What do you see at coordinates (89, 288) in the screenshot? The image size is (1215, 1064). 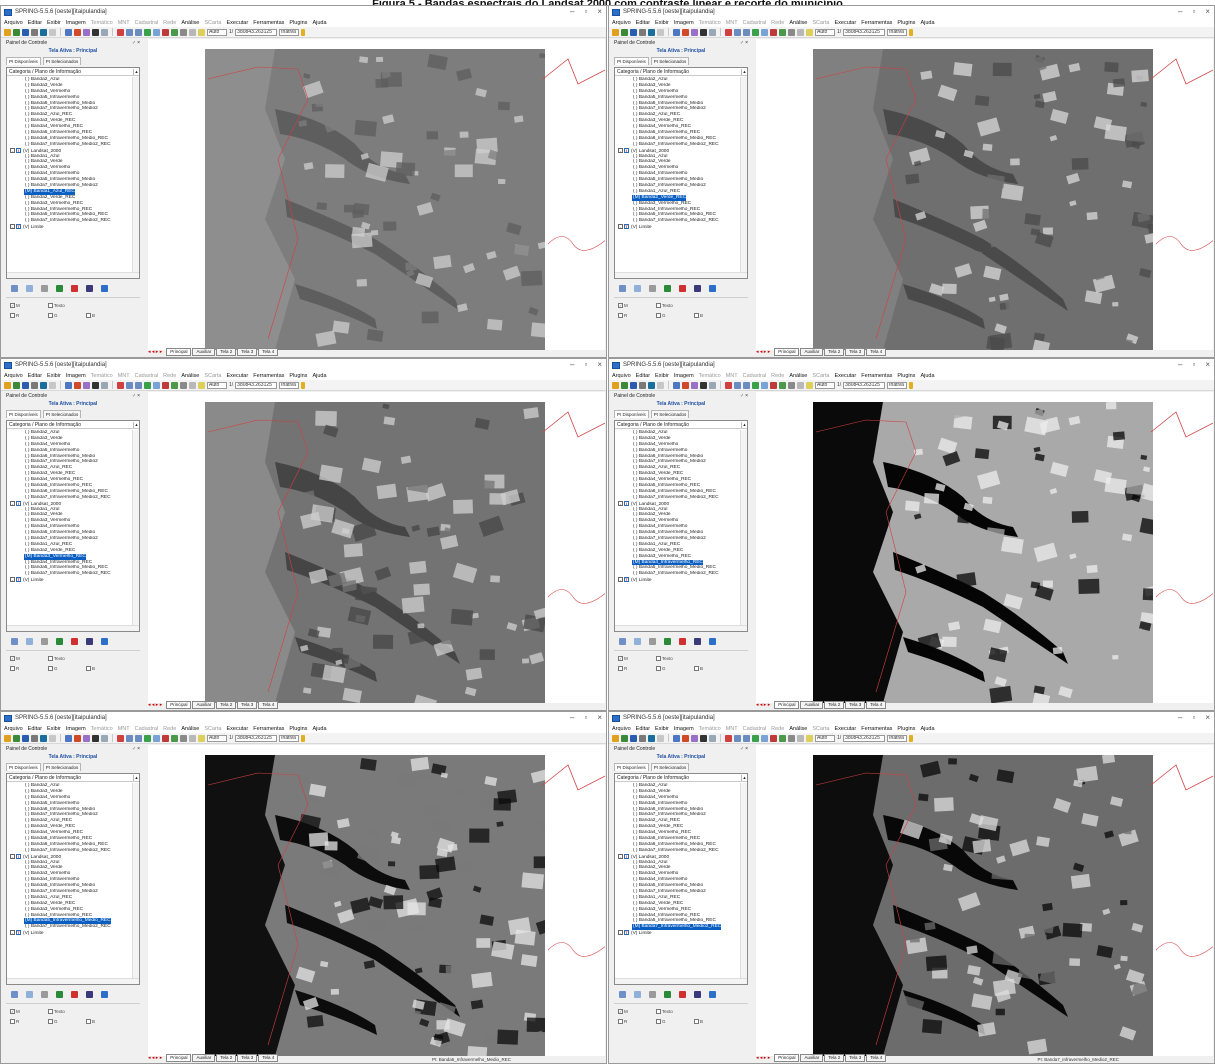 I see `monitor-icon` at bounding box center [89, 288].